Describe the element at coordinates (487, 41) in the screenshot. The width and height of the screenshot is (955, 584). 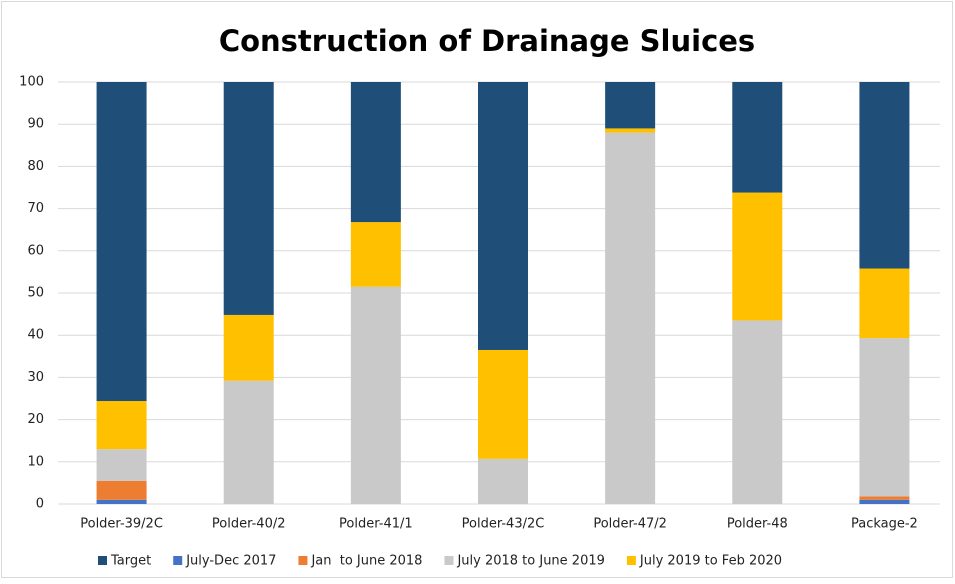
I see `chart-title: Construction of Drainage Sluices` at that location.